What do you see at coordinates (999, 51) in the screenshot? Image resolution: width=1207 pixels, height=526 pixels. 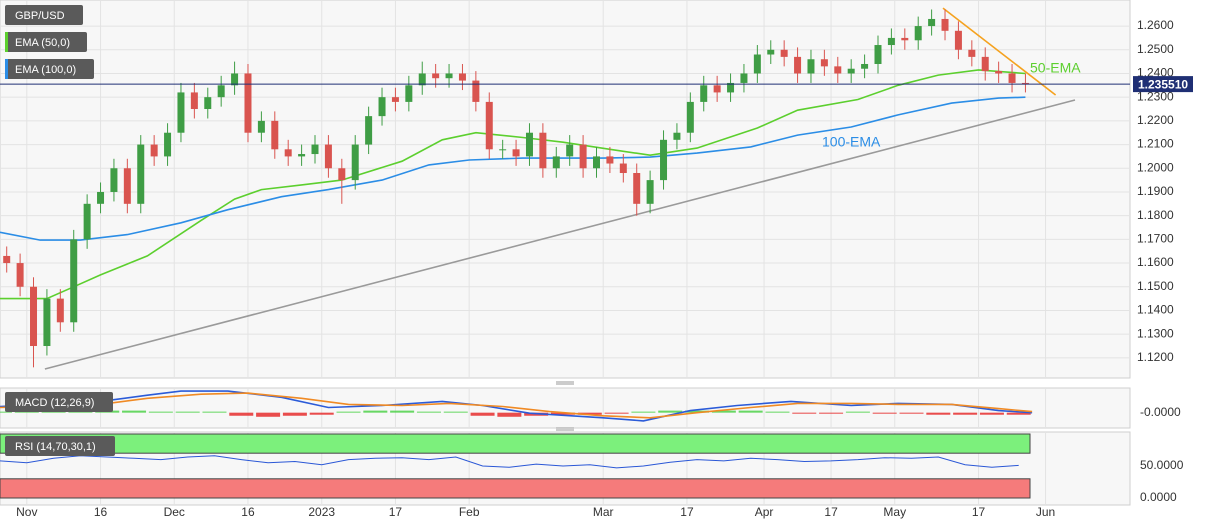 I see `trendline` at bounding box center [999, 51].